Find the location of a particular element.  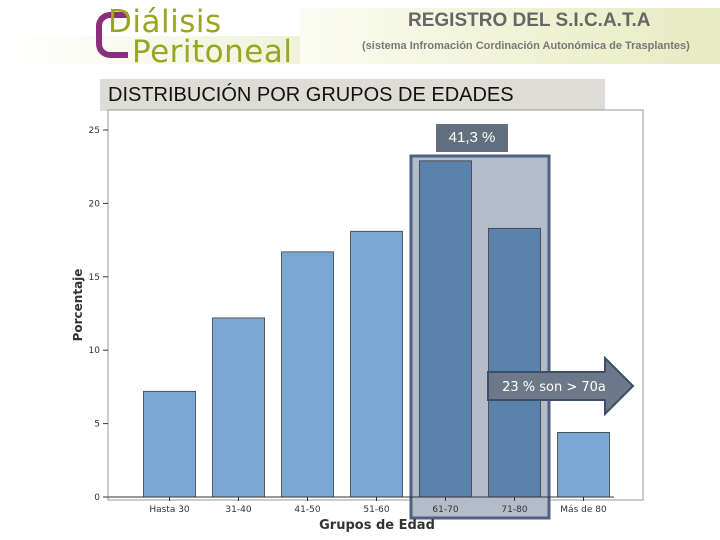

header-band is located at coordinates (510, 36).